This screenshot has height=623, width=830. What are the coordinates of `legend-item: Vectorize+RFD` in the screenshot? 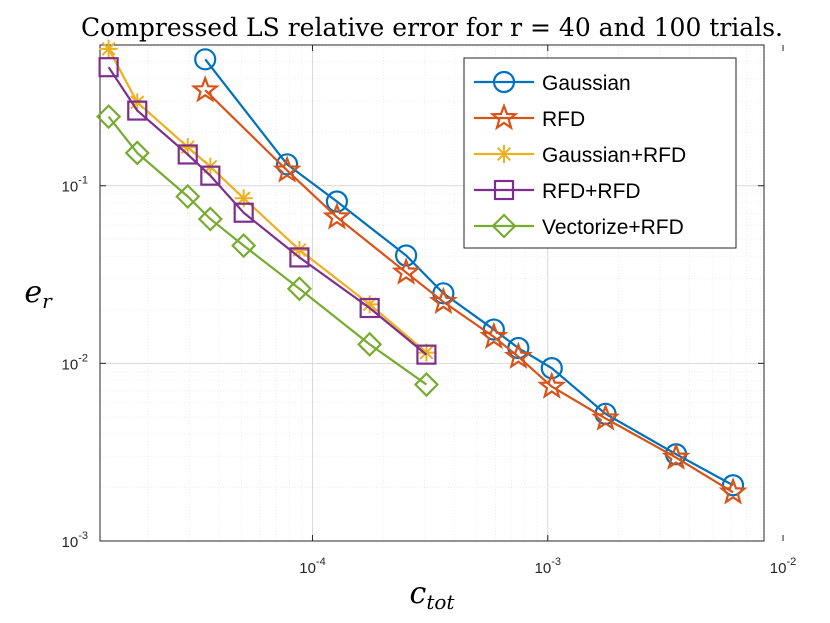 It's located at (579, 226).